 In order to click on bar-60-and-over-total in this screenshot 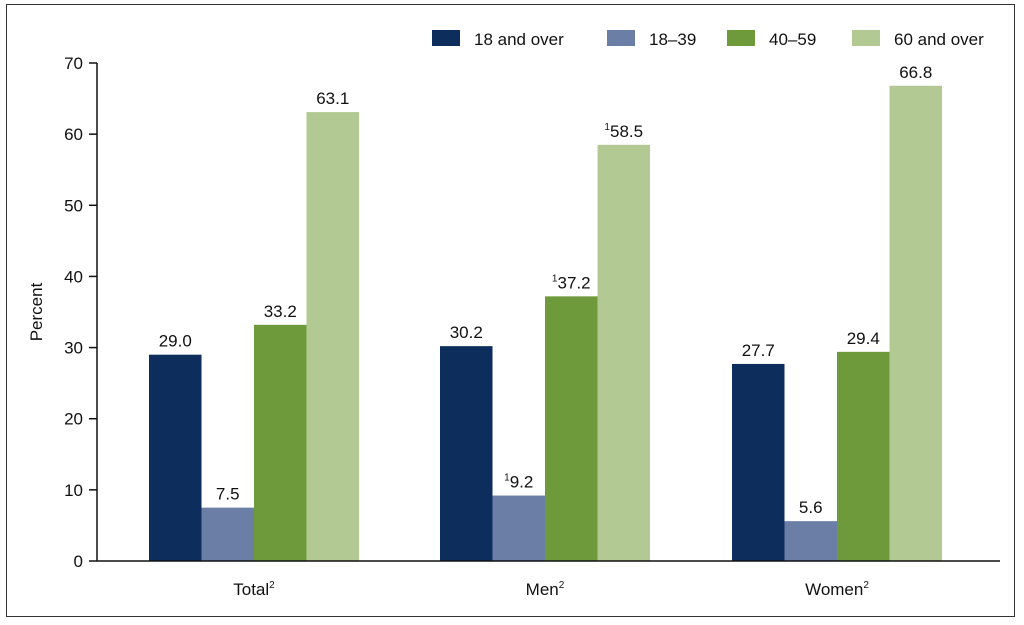, I will do `click(333, 337)`.